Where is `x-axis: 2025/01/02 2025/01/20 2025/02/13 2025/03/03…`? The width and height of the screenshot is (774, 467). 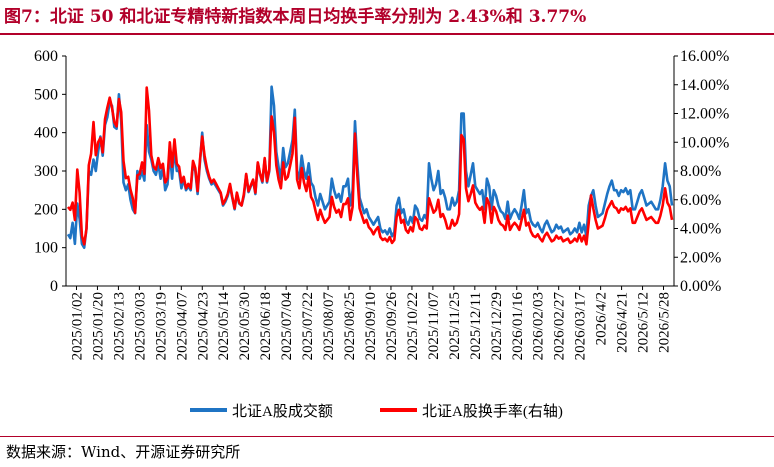
x-axis: 2025/01/02 2025/01/20 2025/02/13 2025/03/03… is located at coordinates (370, 323).